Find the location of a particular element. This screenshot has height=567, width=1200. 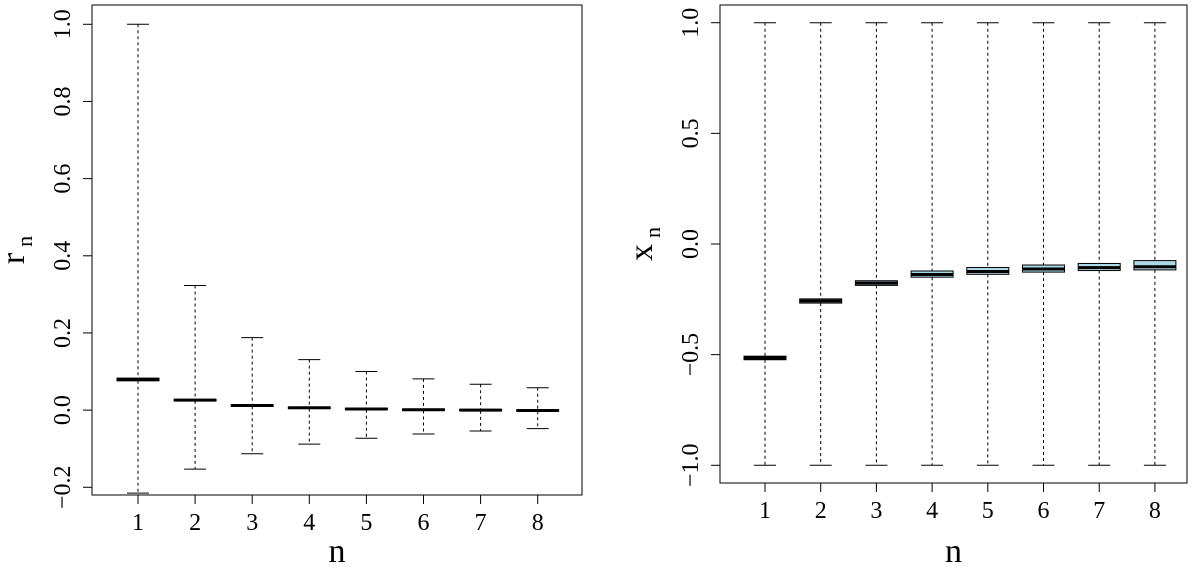

y-axis-title-main: r is located at coordinates (16, 258).